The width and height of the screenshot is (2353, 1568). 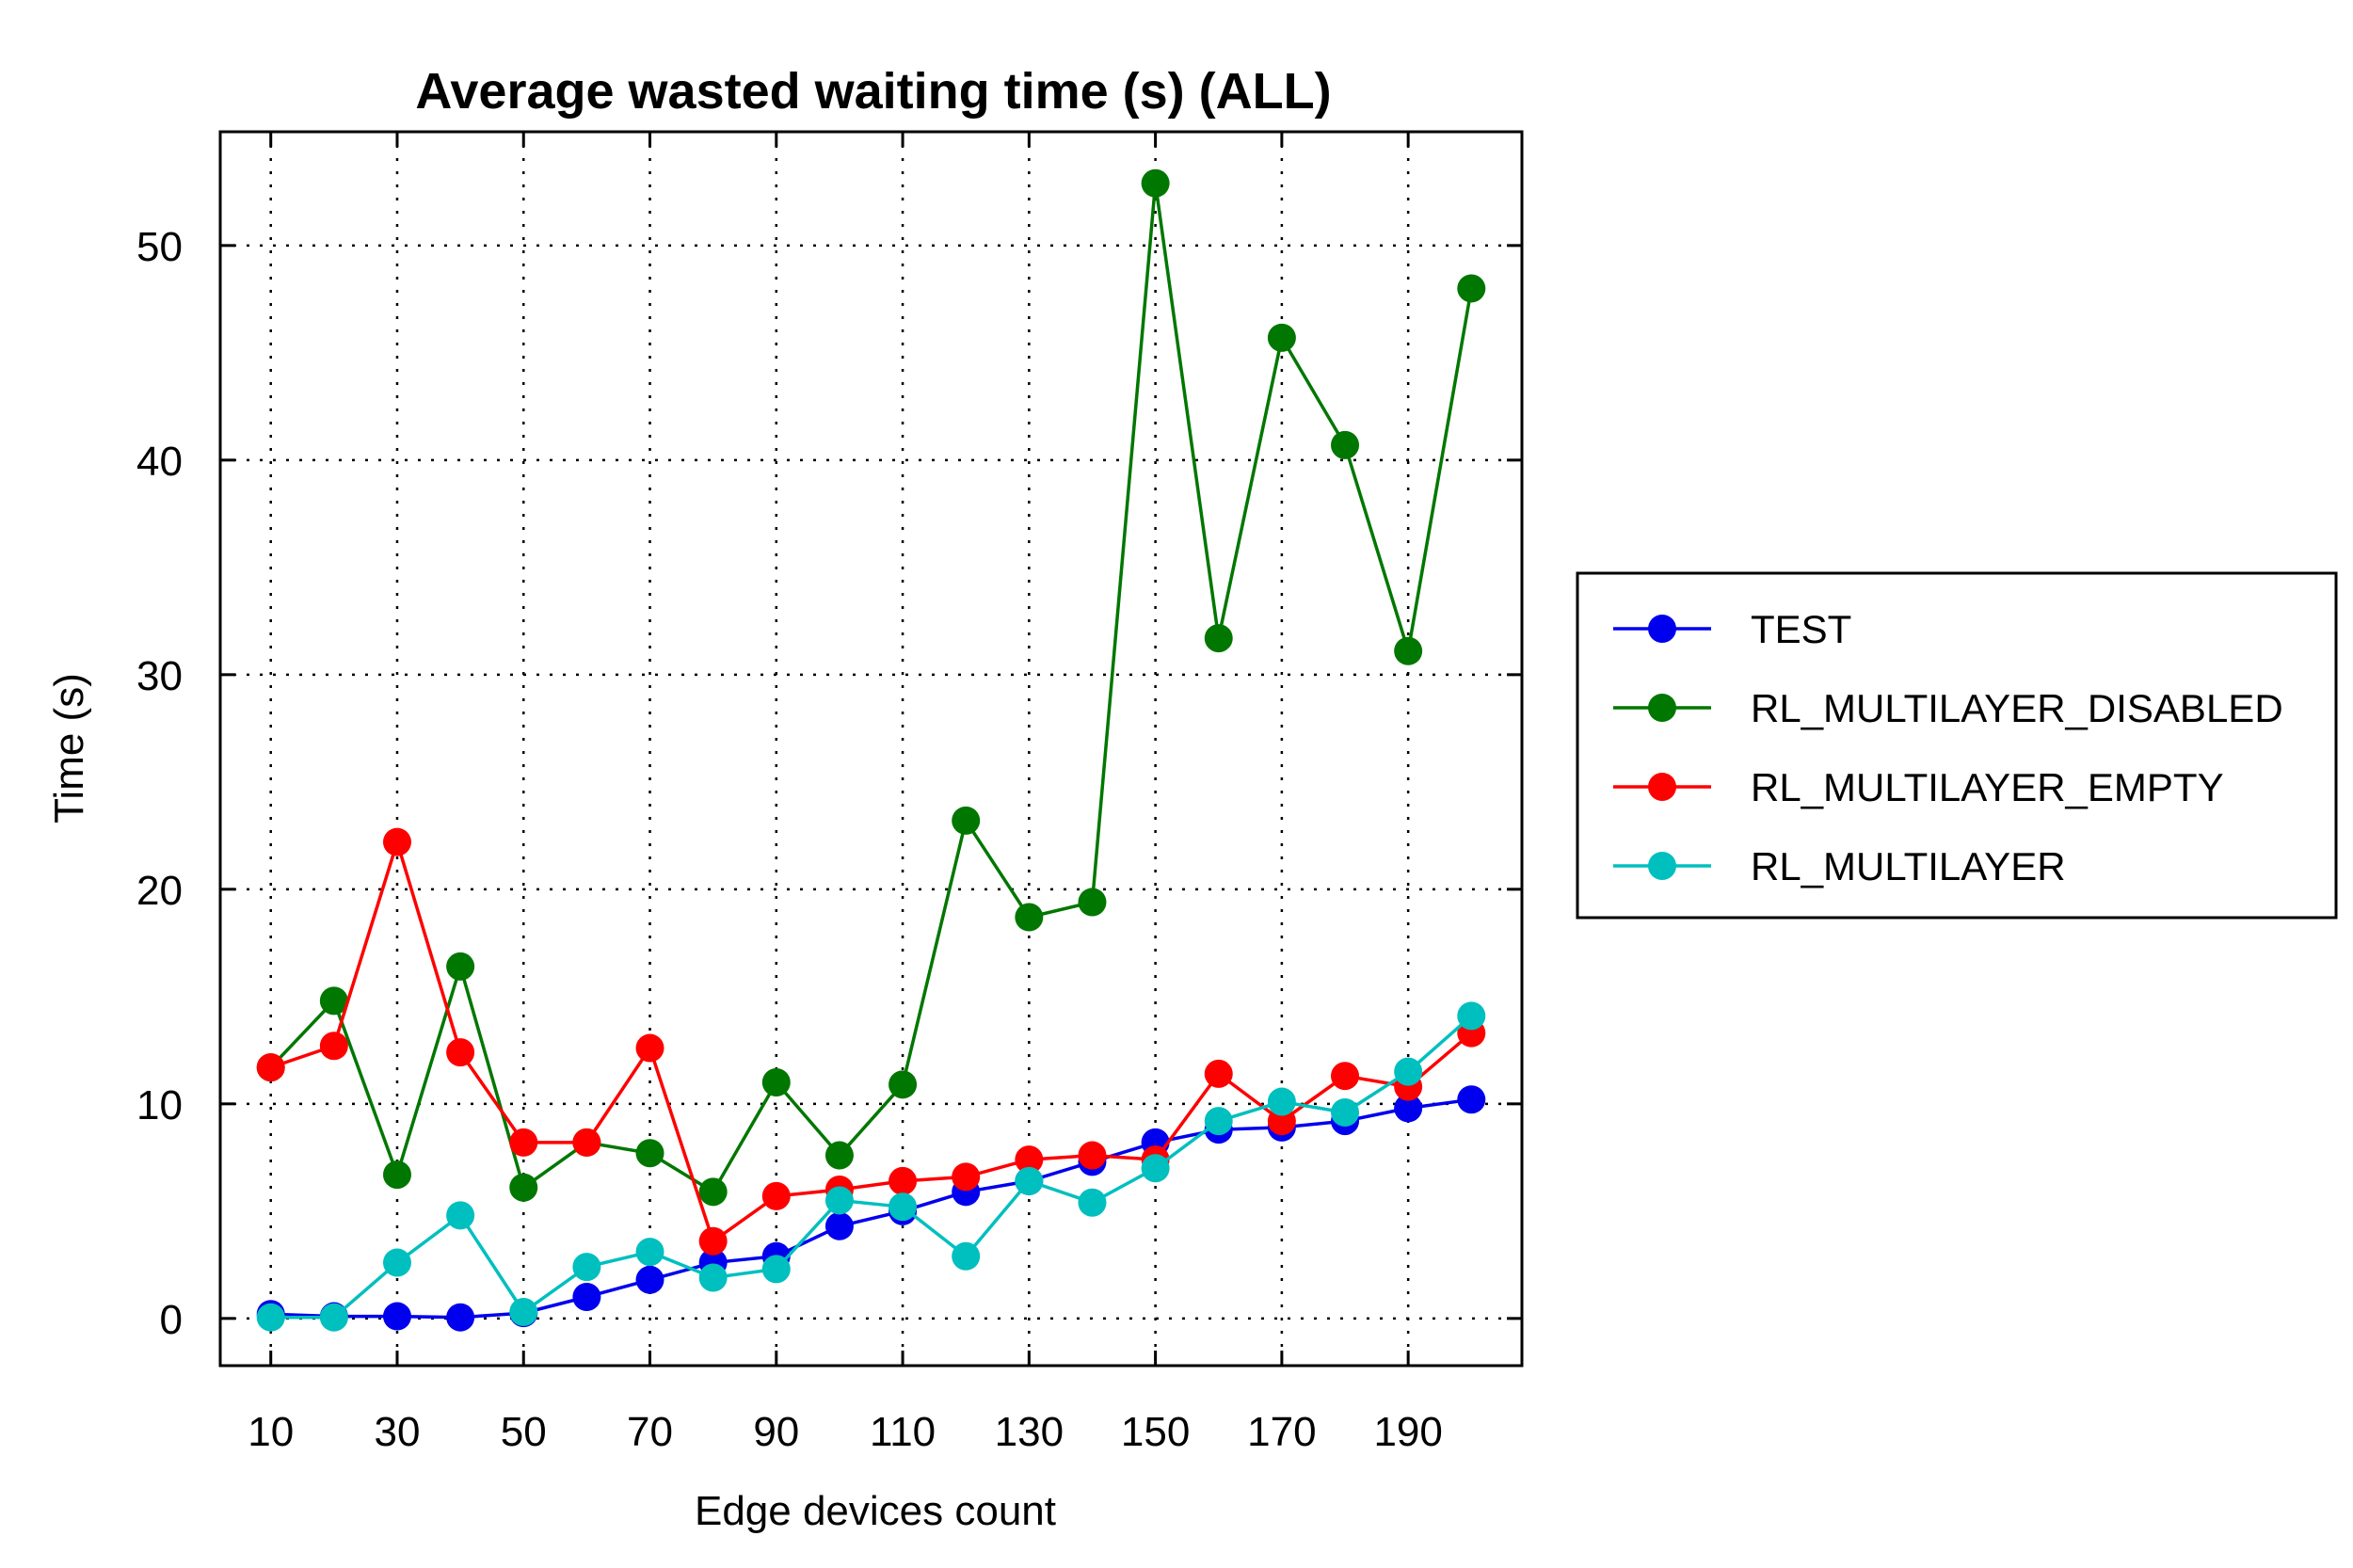 What do you see at coordinates (776, 1432) in the screenshot?
I see `x-tick-label: 90` at bounding box center [776, 1432].